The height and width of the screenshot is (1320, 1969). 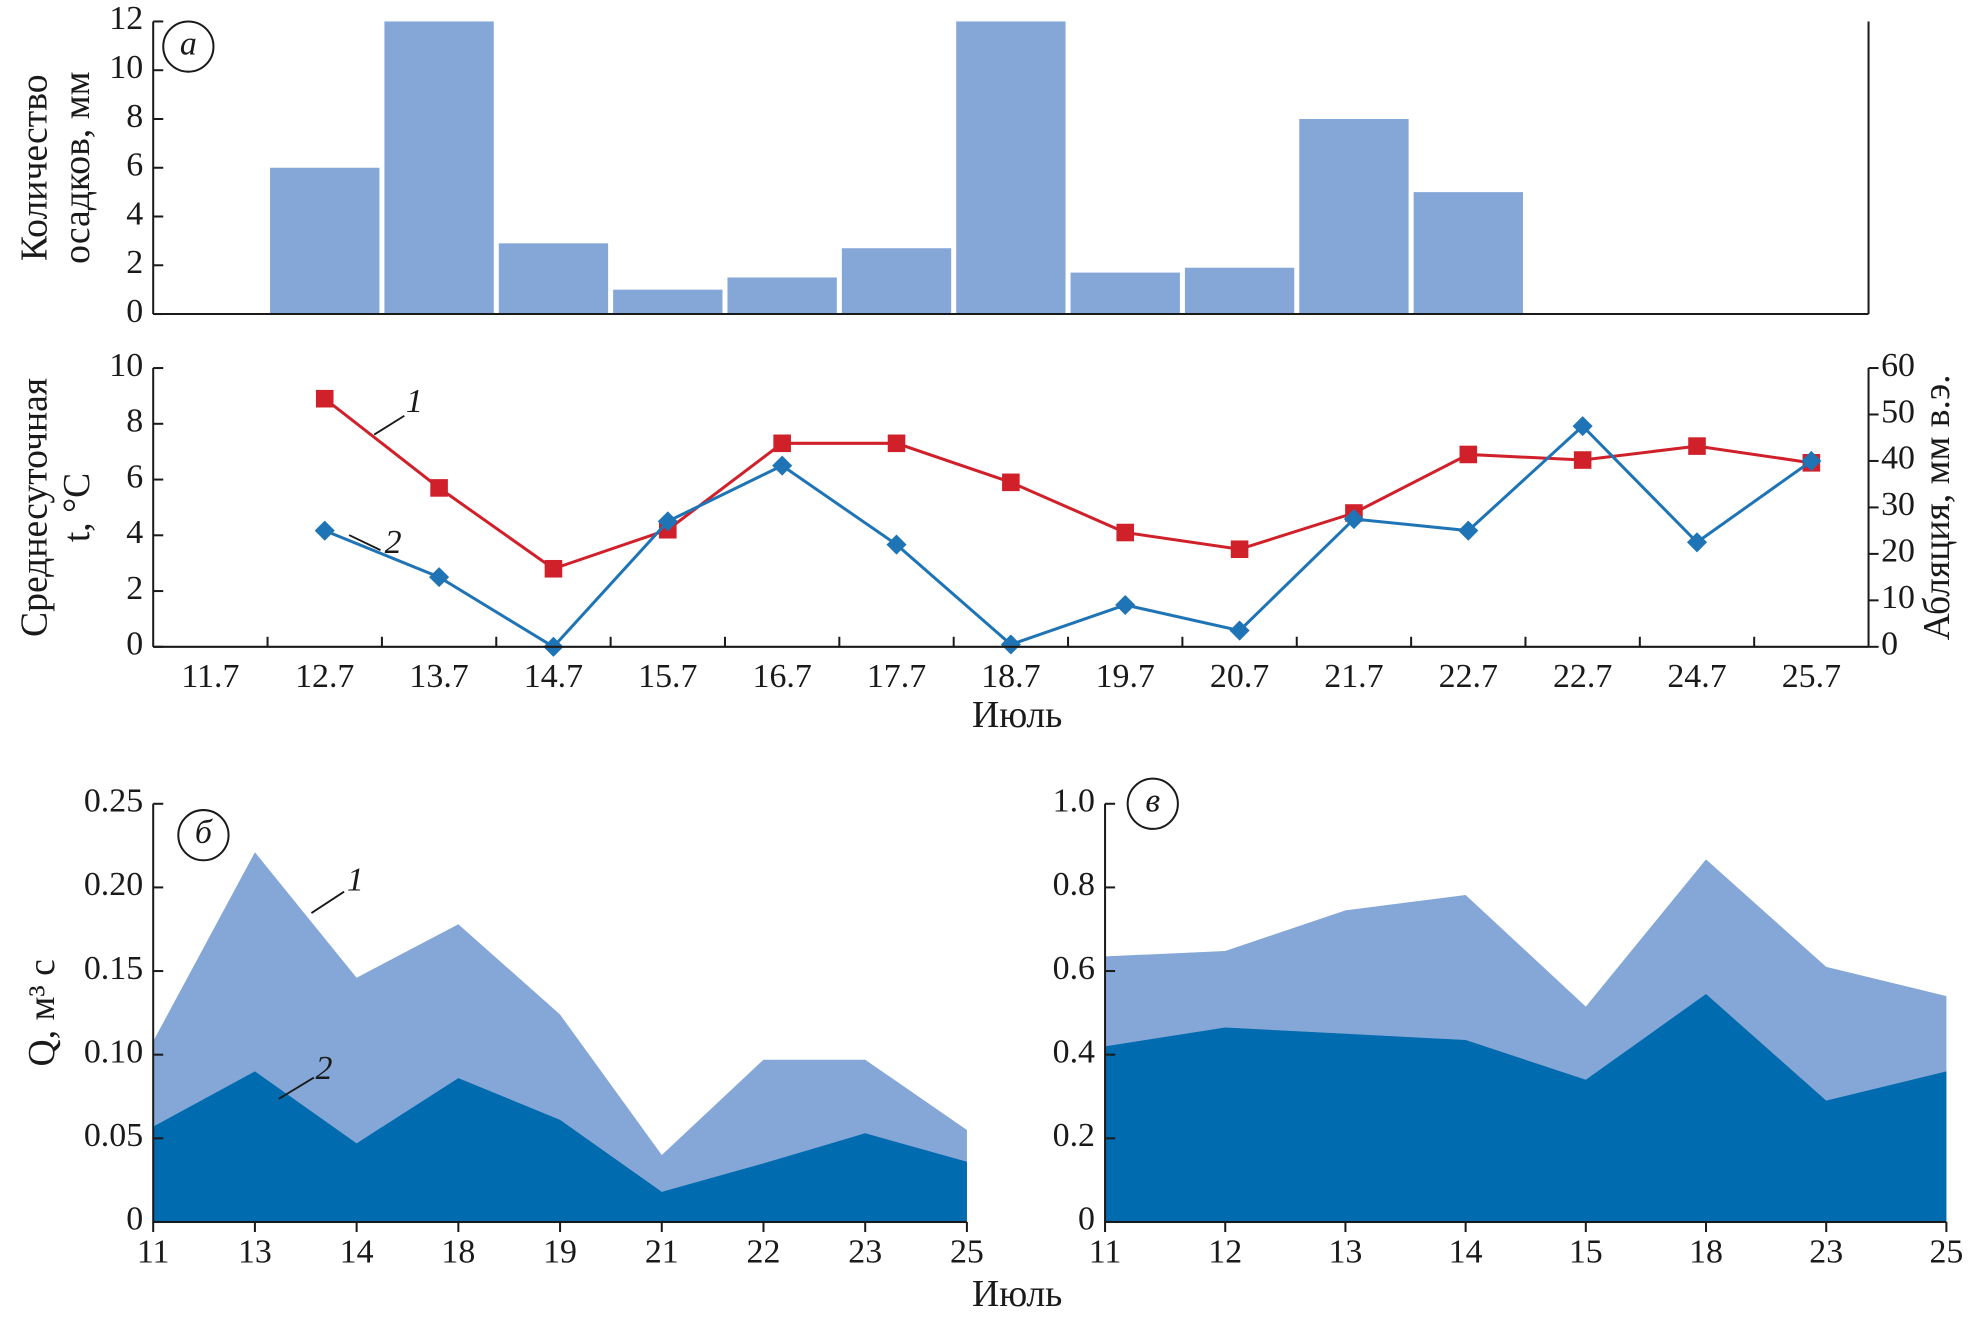 I want to click on x-tick-label: 12.7, so click(x=324, y=676).